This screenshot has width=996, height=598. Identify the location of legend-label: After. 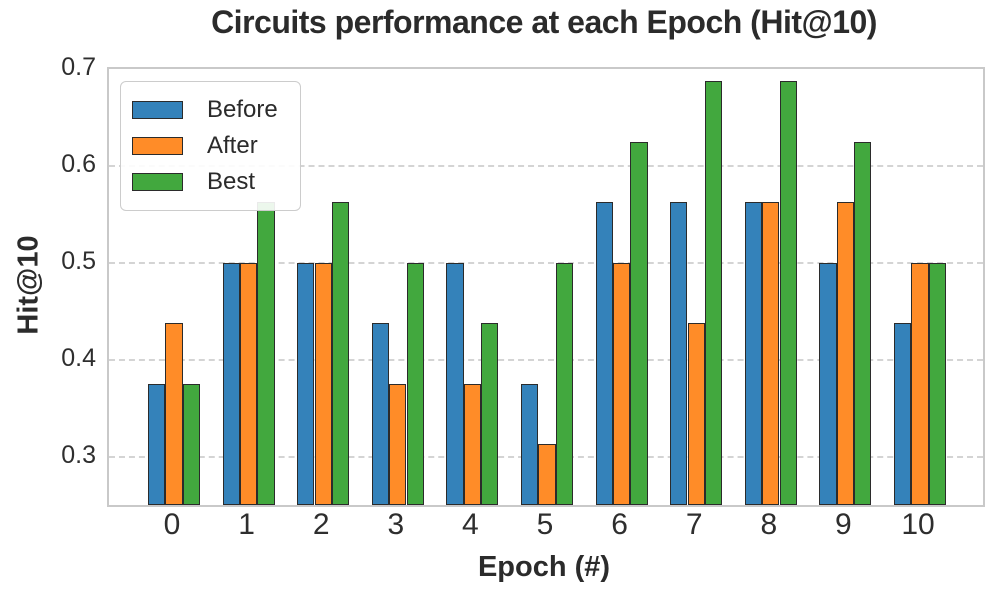
(232, 145).